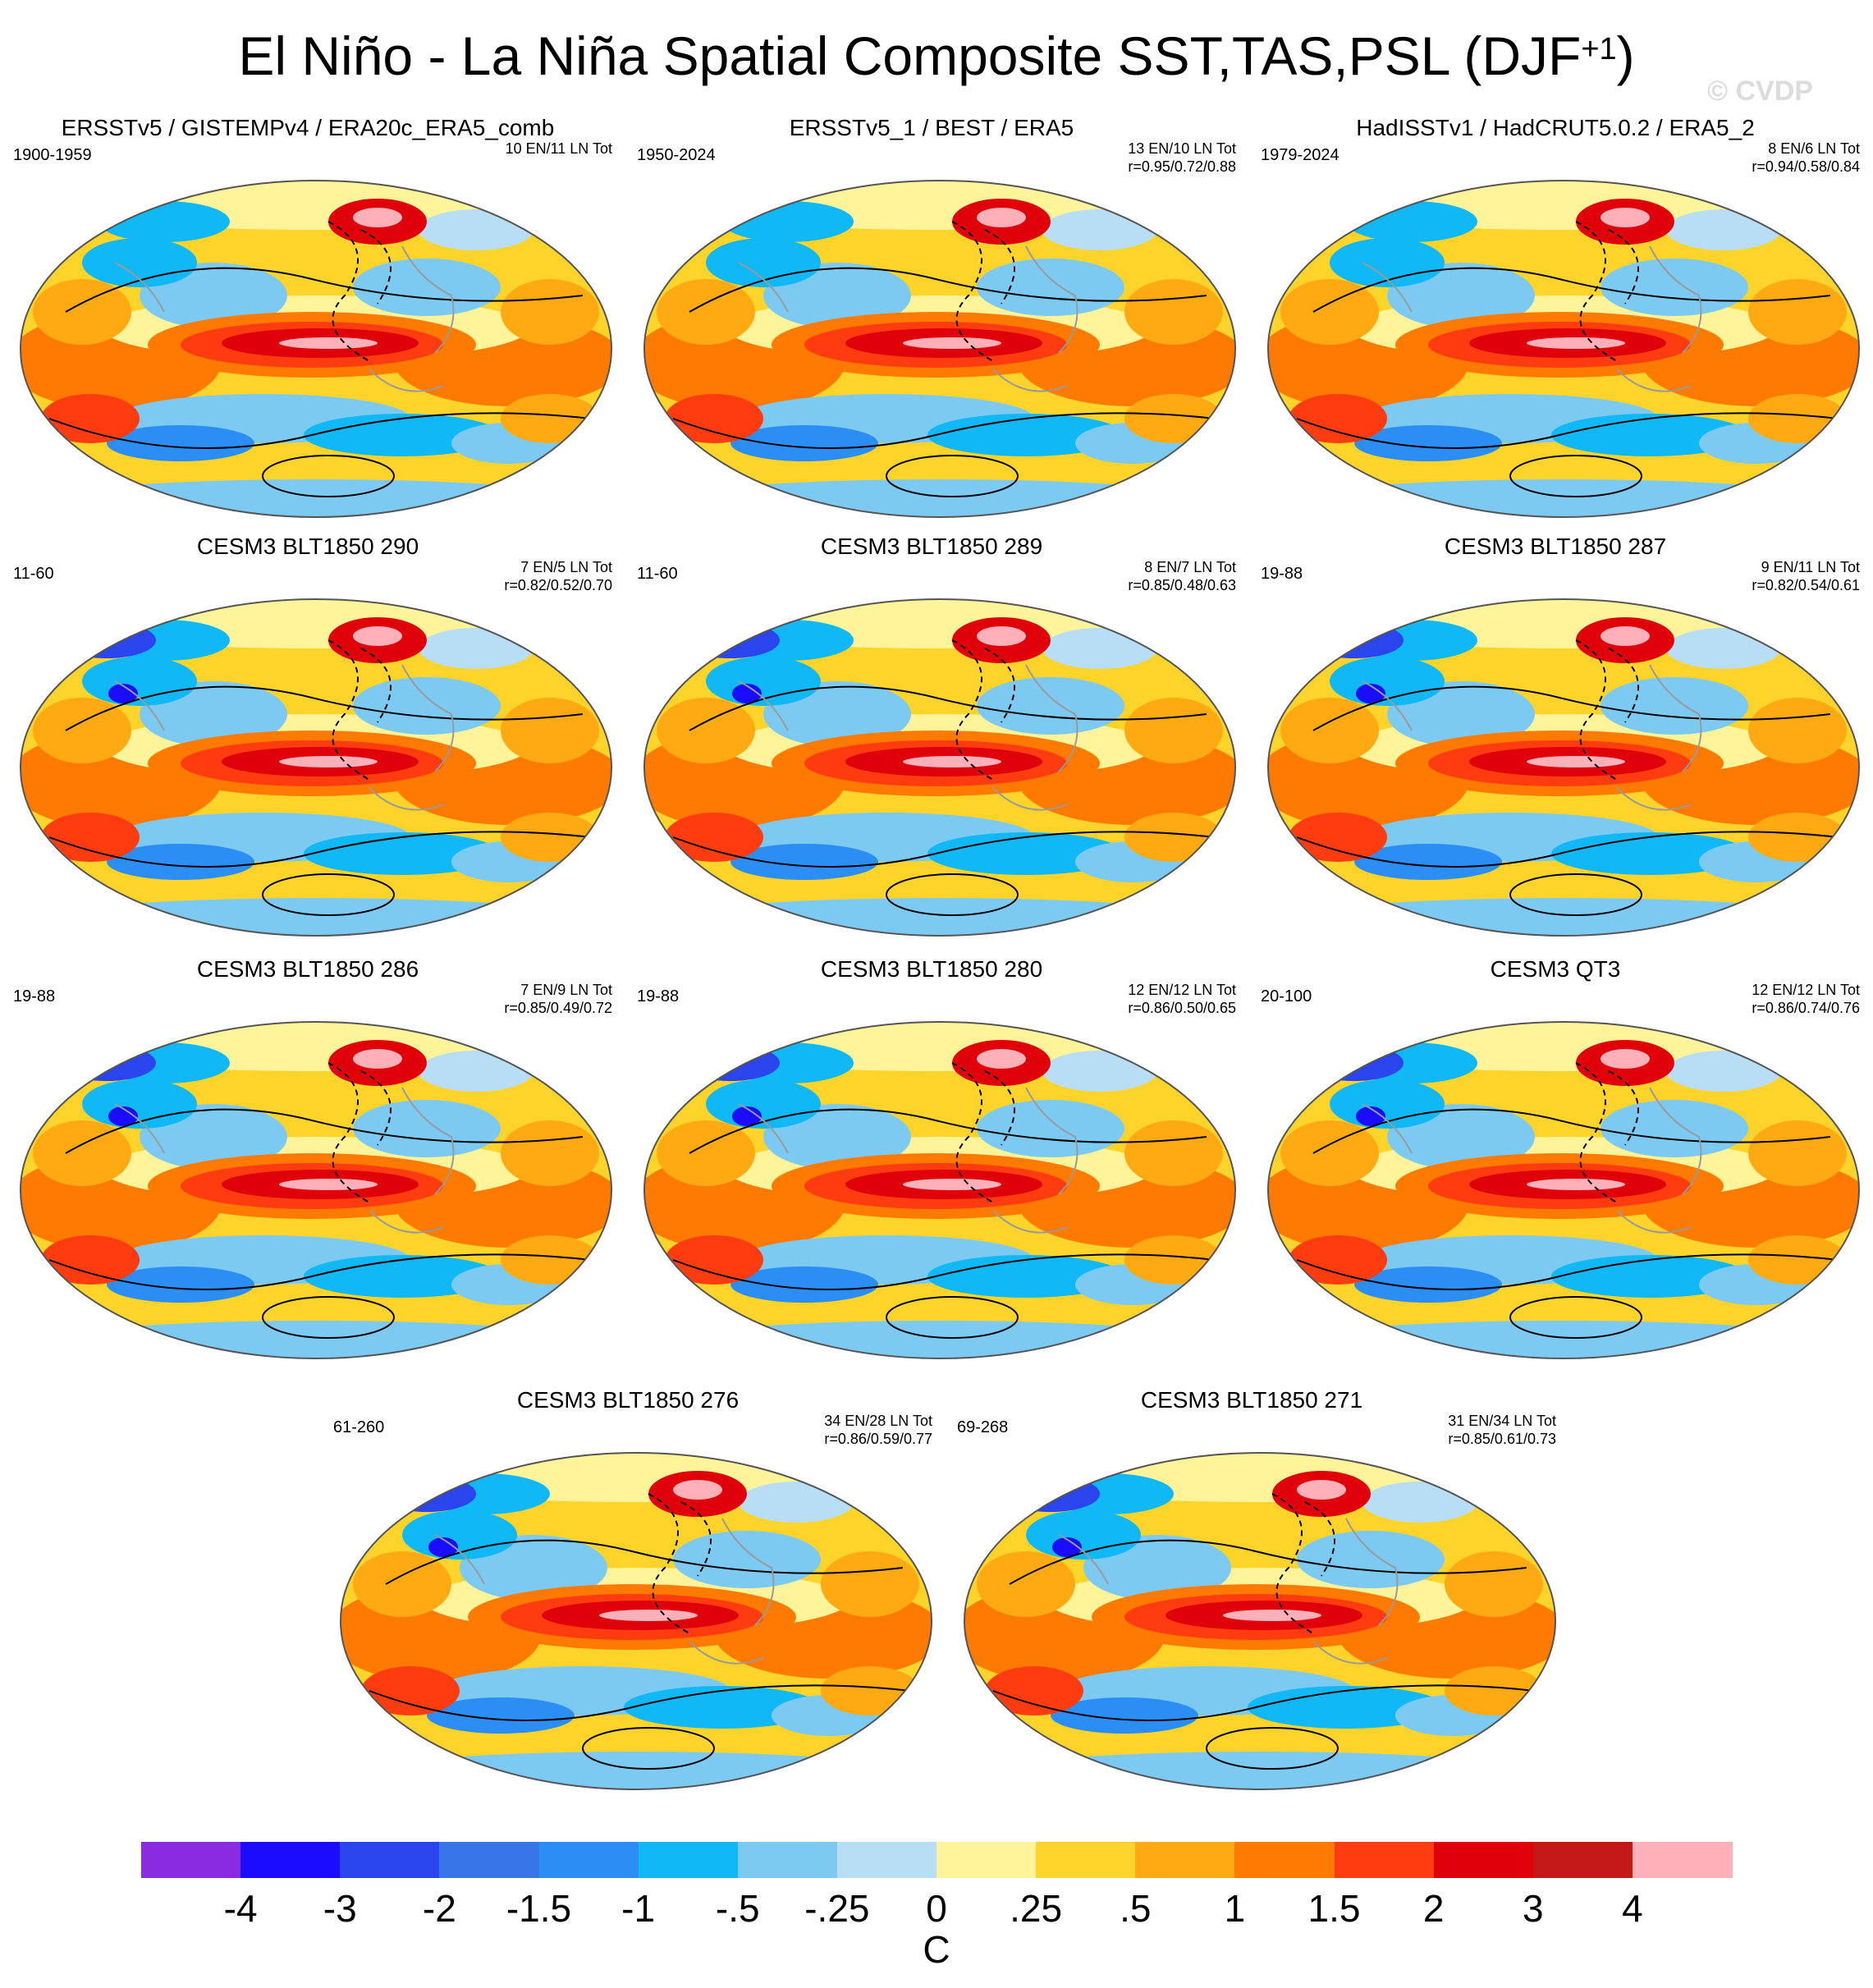 The height and width of the screenshot is (1988, 1873). I want to click on panel-title: CESM3 BLT1850 276, so click(628, 1400).